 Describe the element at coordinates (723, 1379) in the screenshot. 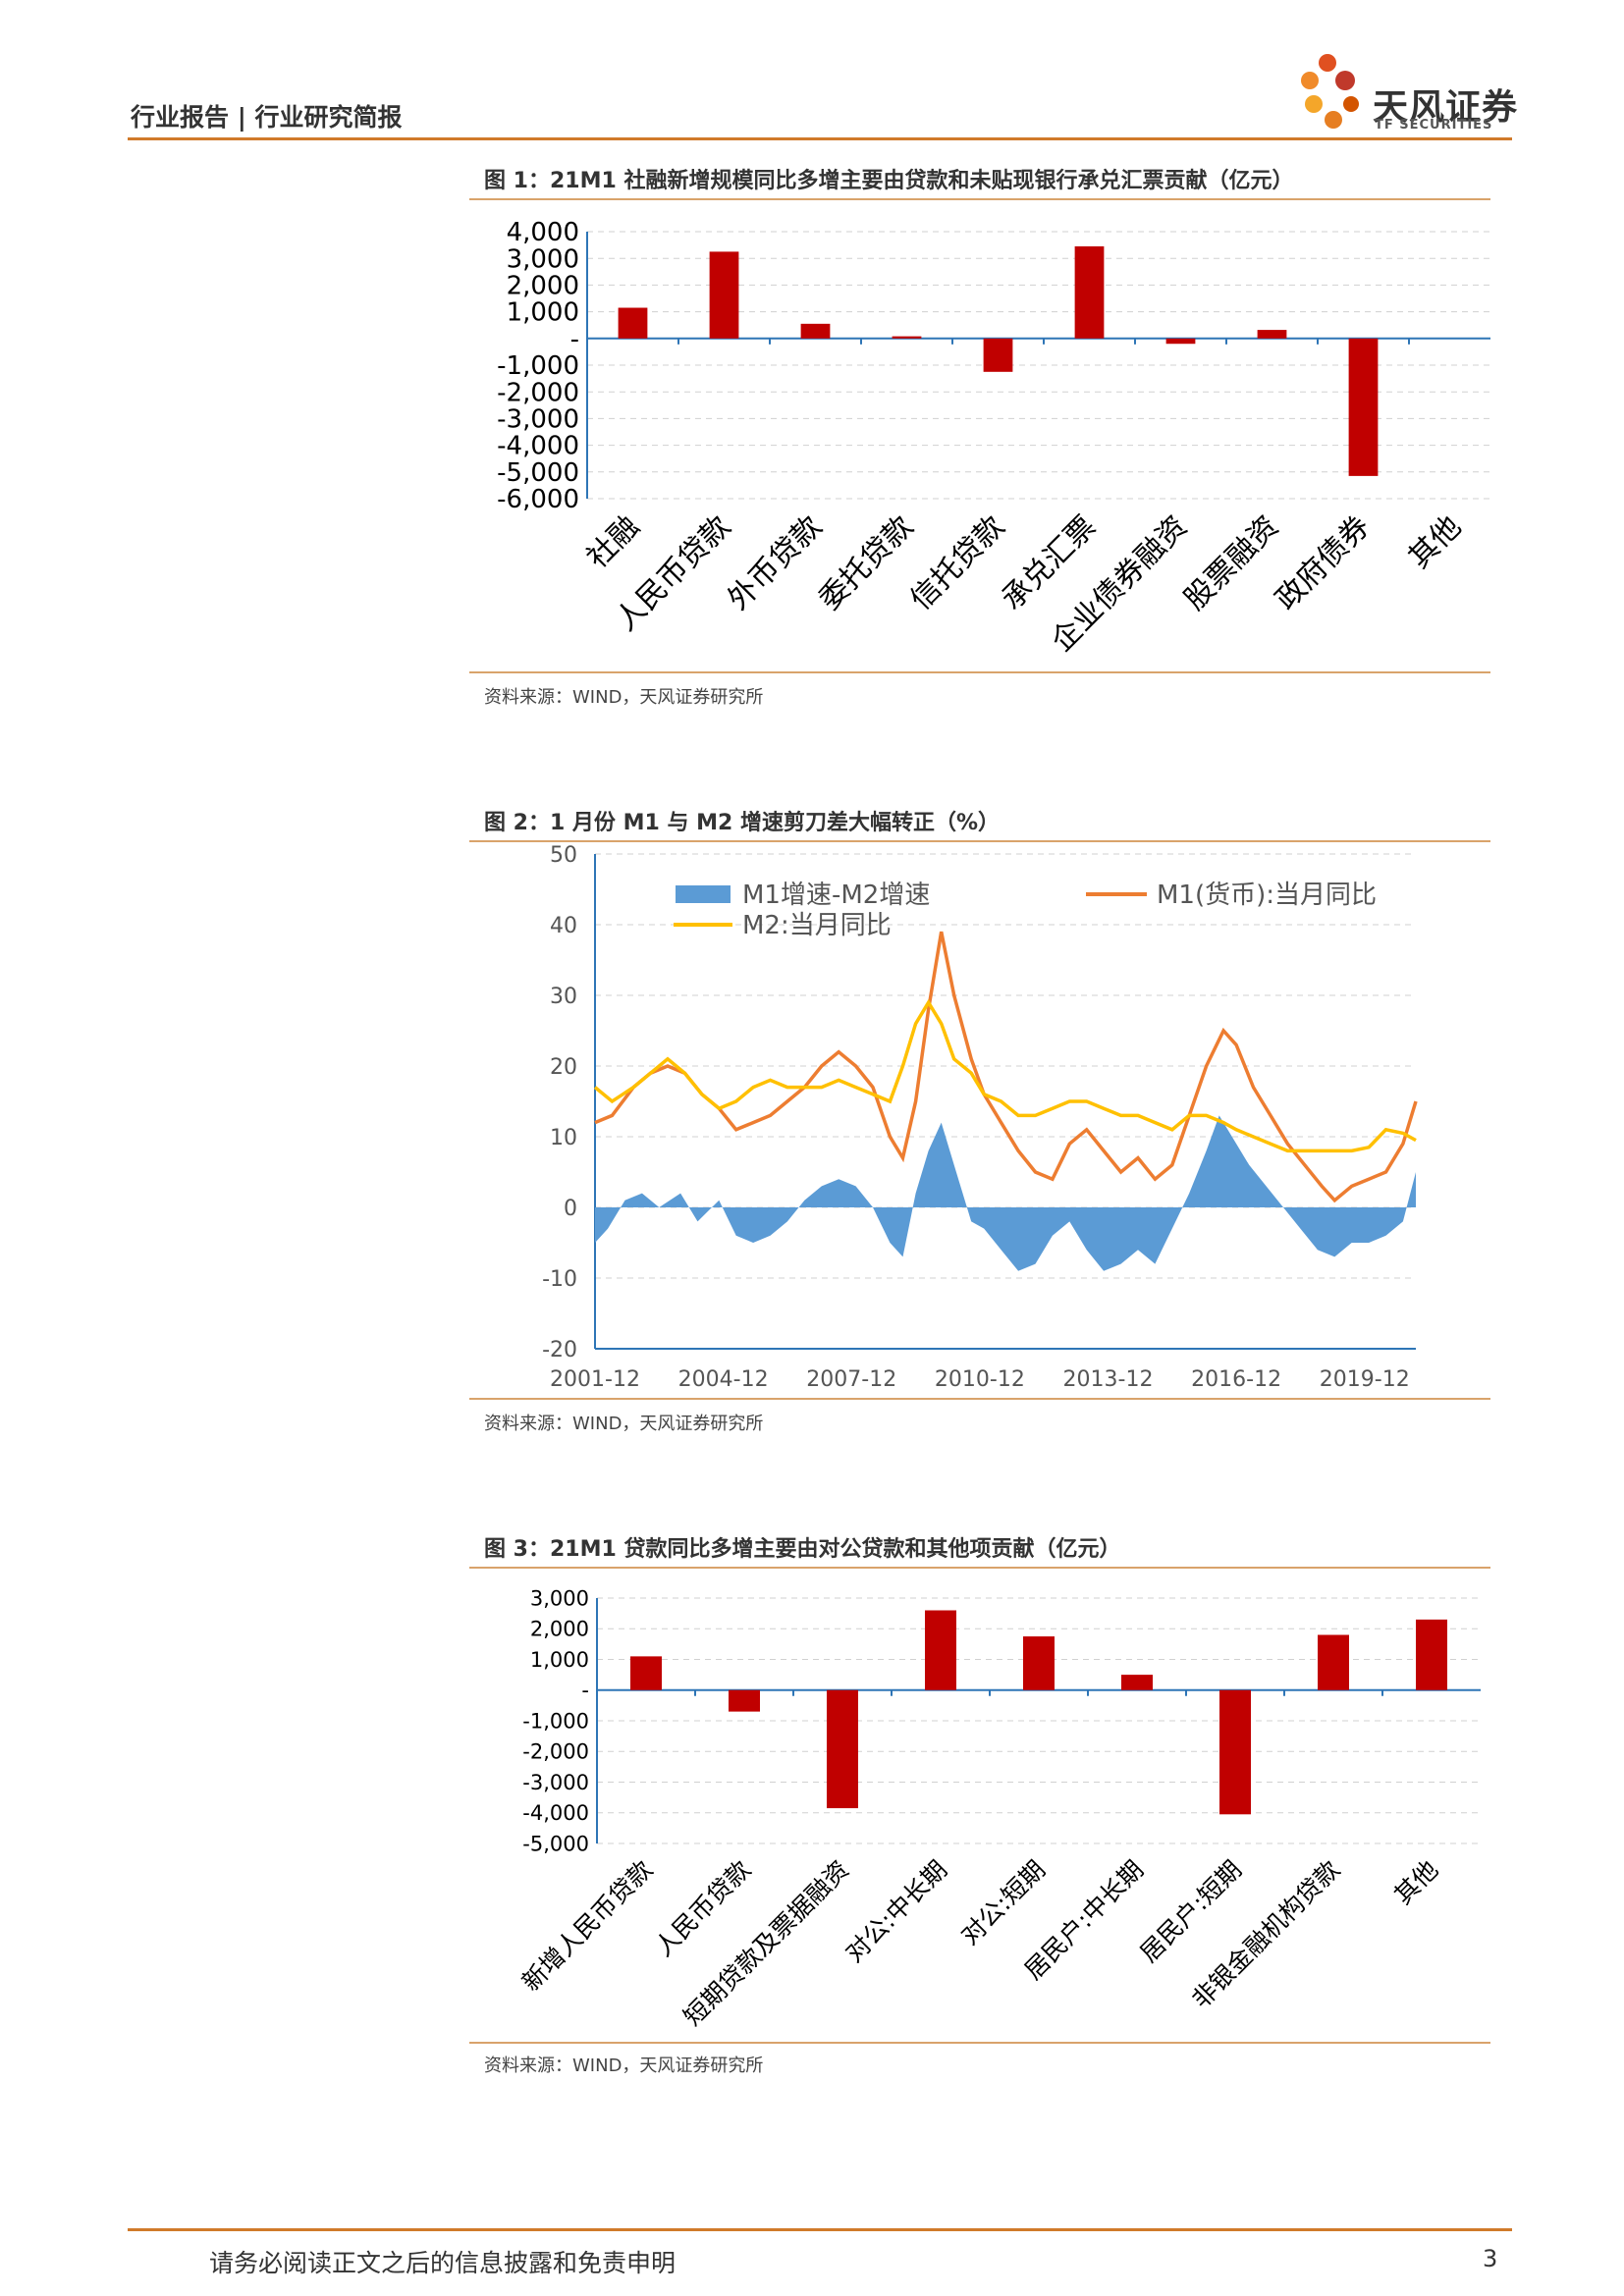

I see `x-tick-label: 2004-12` at that location.